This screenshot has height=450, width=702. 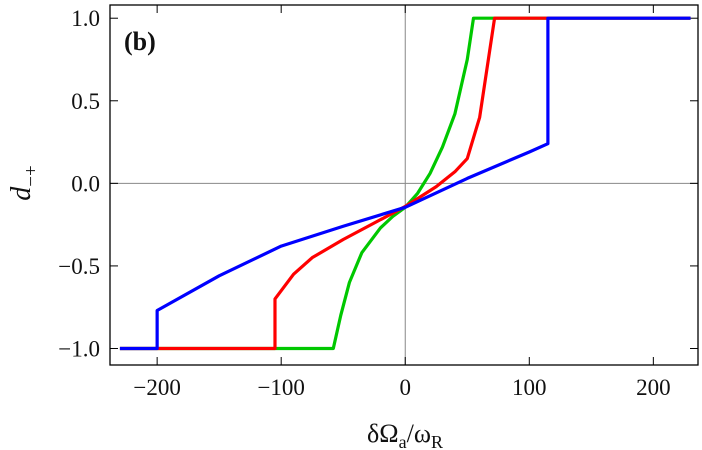 I want to click on x-tick-label: 200, so click(x=653, y=387).